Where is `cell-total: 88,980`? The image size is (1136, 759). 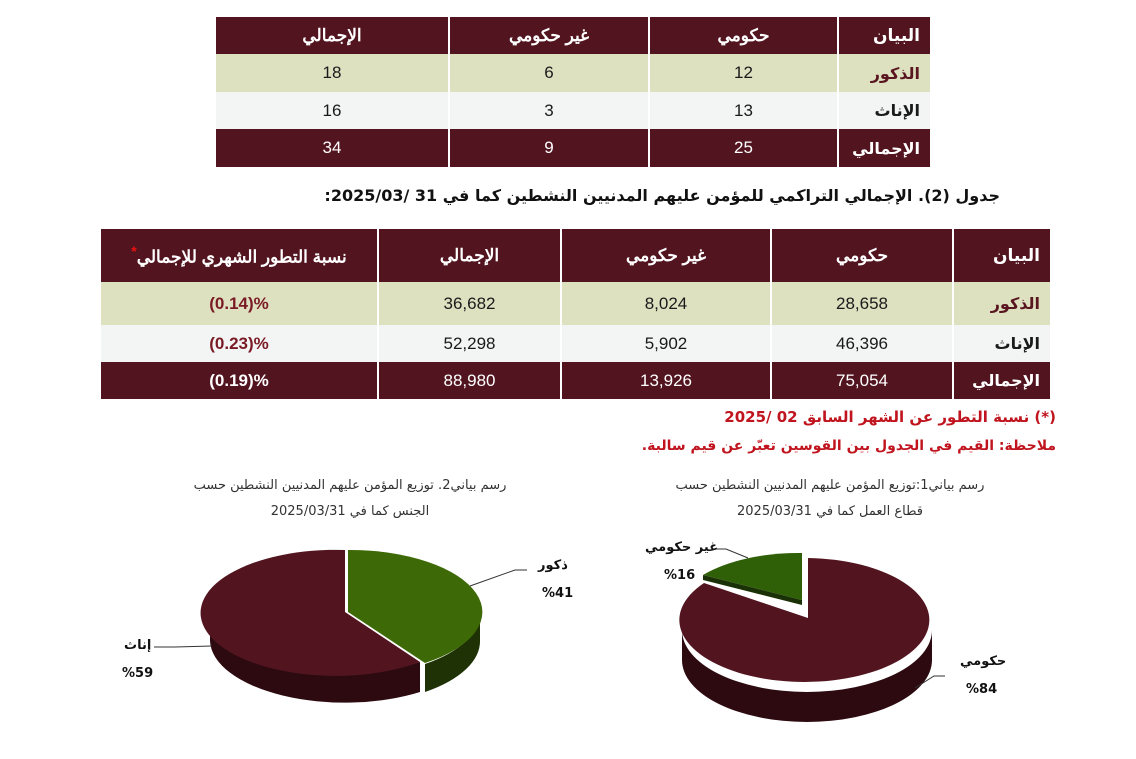
cell-total: 88,980 is located at coordinates (469, 380).